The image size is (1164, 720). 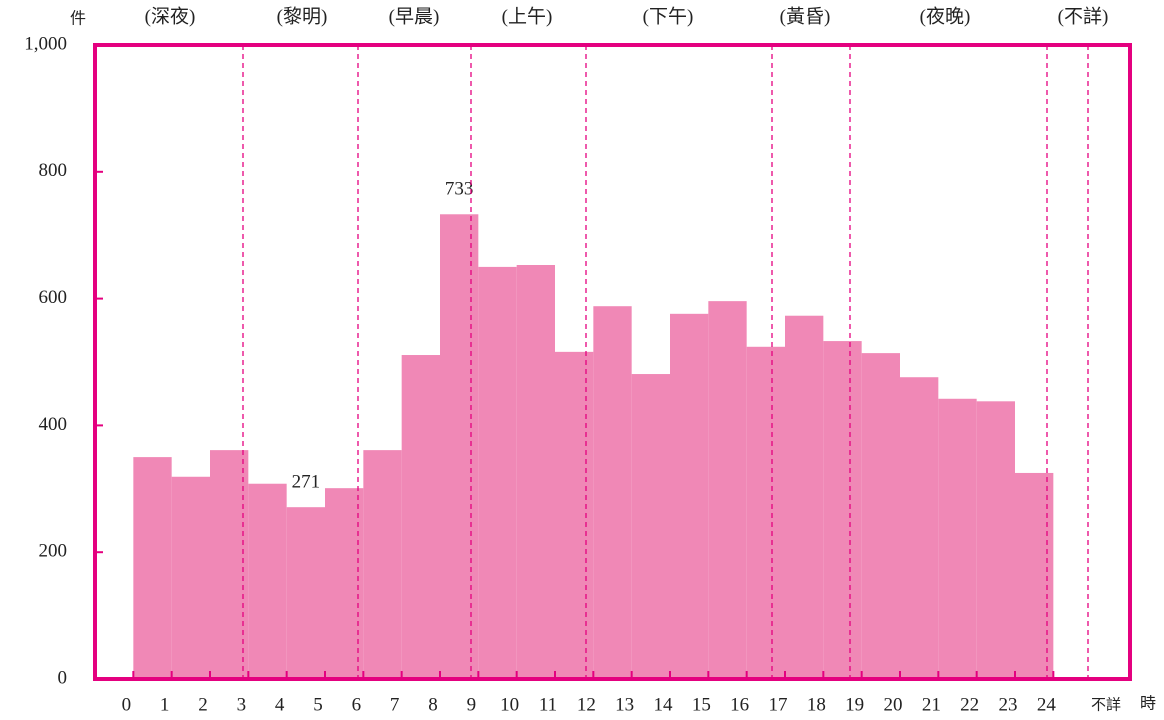 I want to click on x-tick-label: 11, so click(x=548, y=704).